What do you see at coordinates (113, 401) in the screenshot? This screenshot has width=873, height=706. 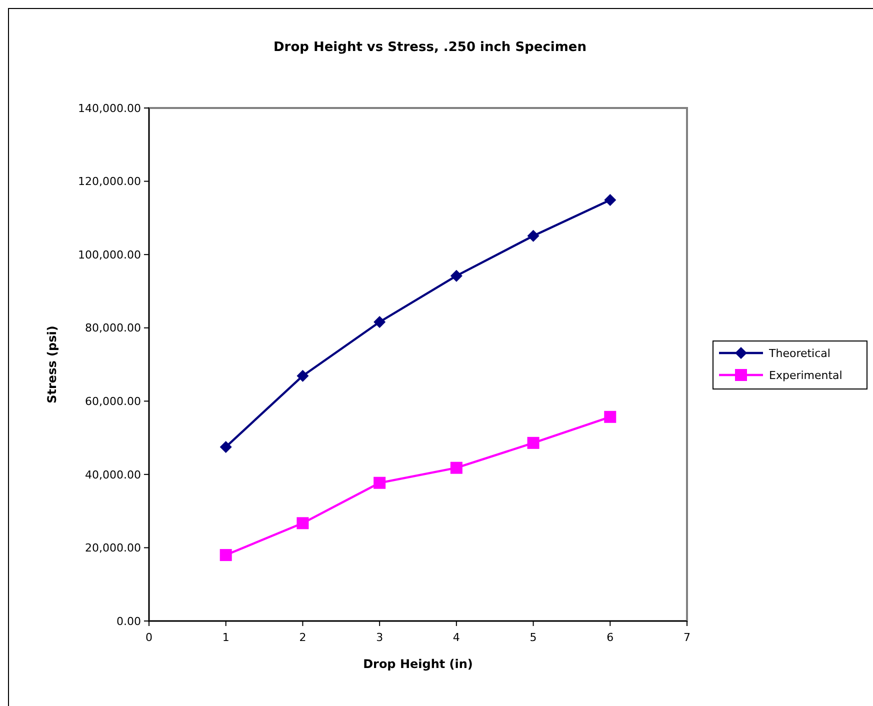 I see `y-tick-label: 60,000.00` at bounding box center [113, 401].